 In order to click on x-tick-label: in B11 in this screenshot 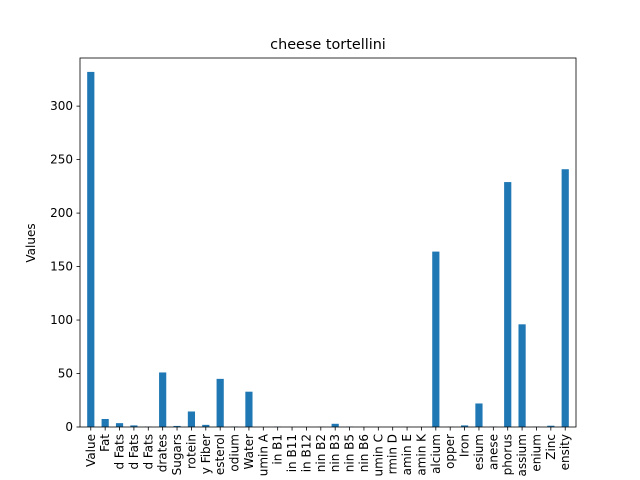, I will do `click(292, 453)`.